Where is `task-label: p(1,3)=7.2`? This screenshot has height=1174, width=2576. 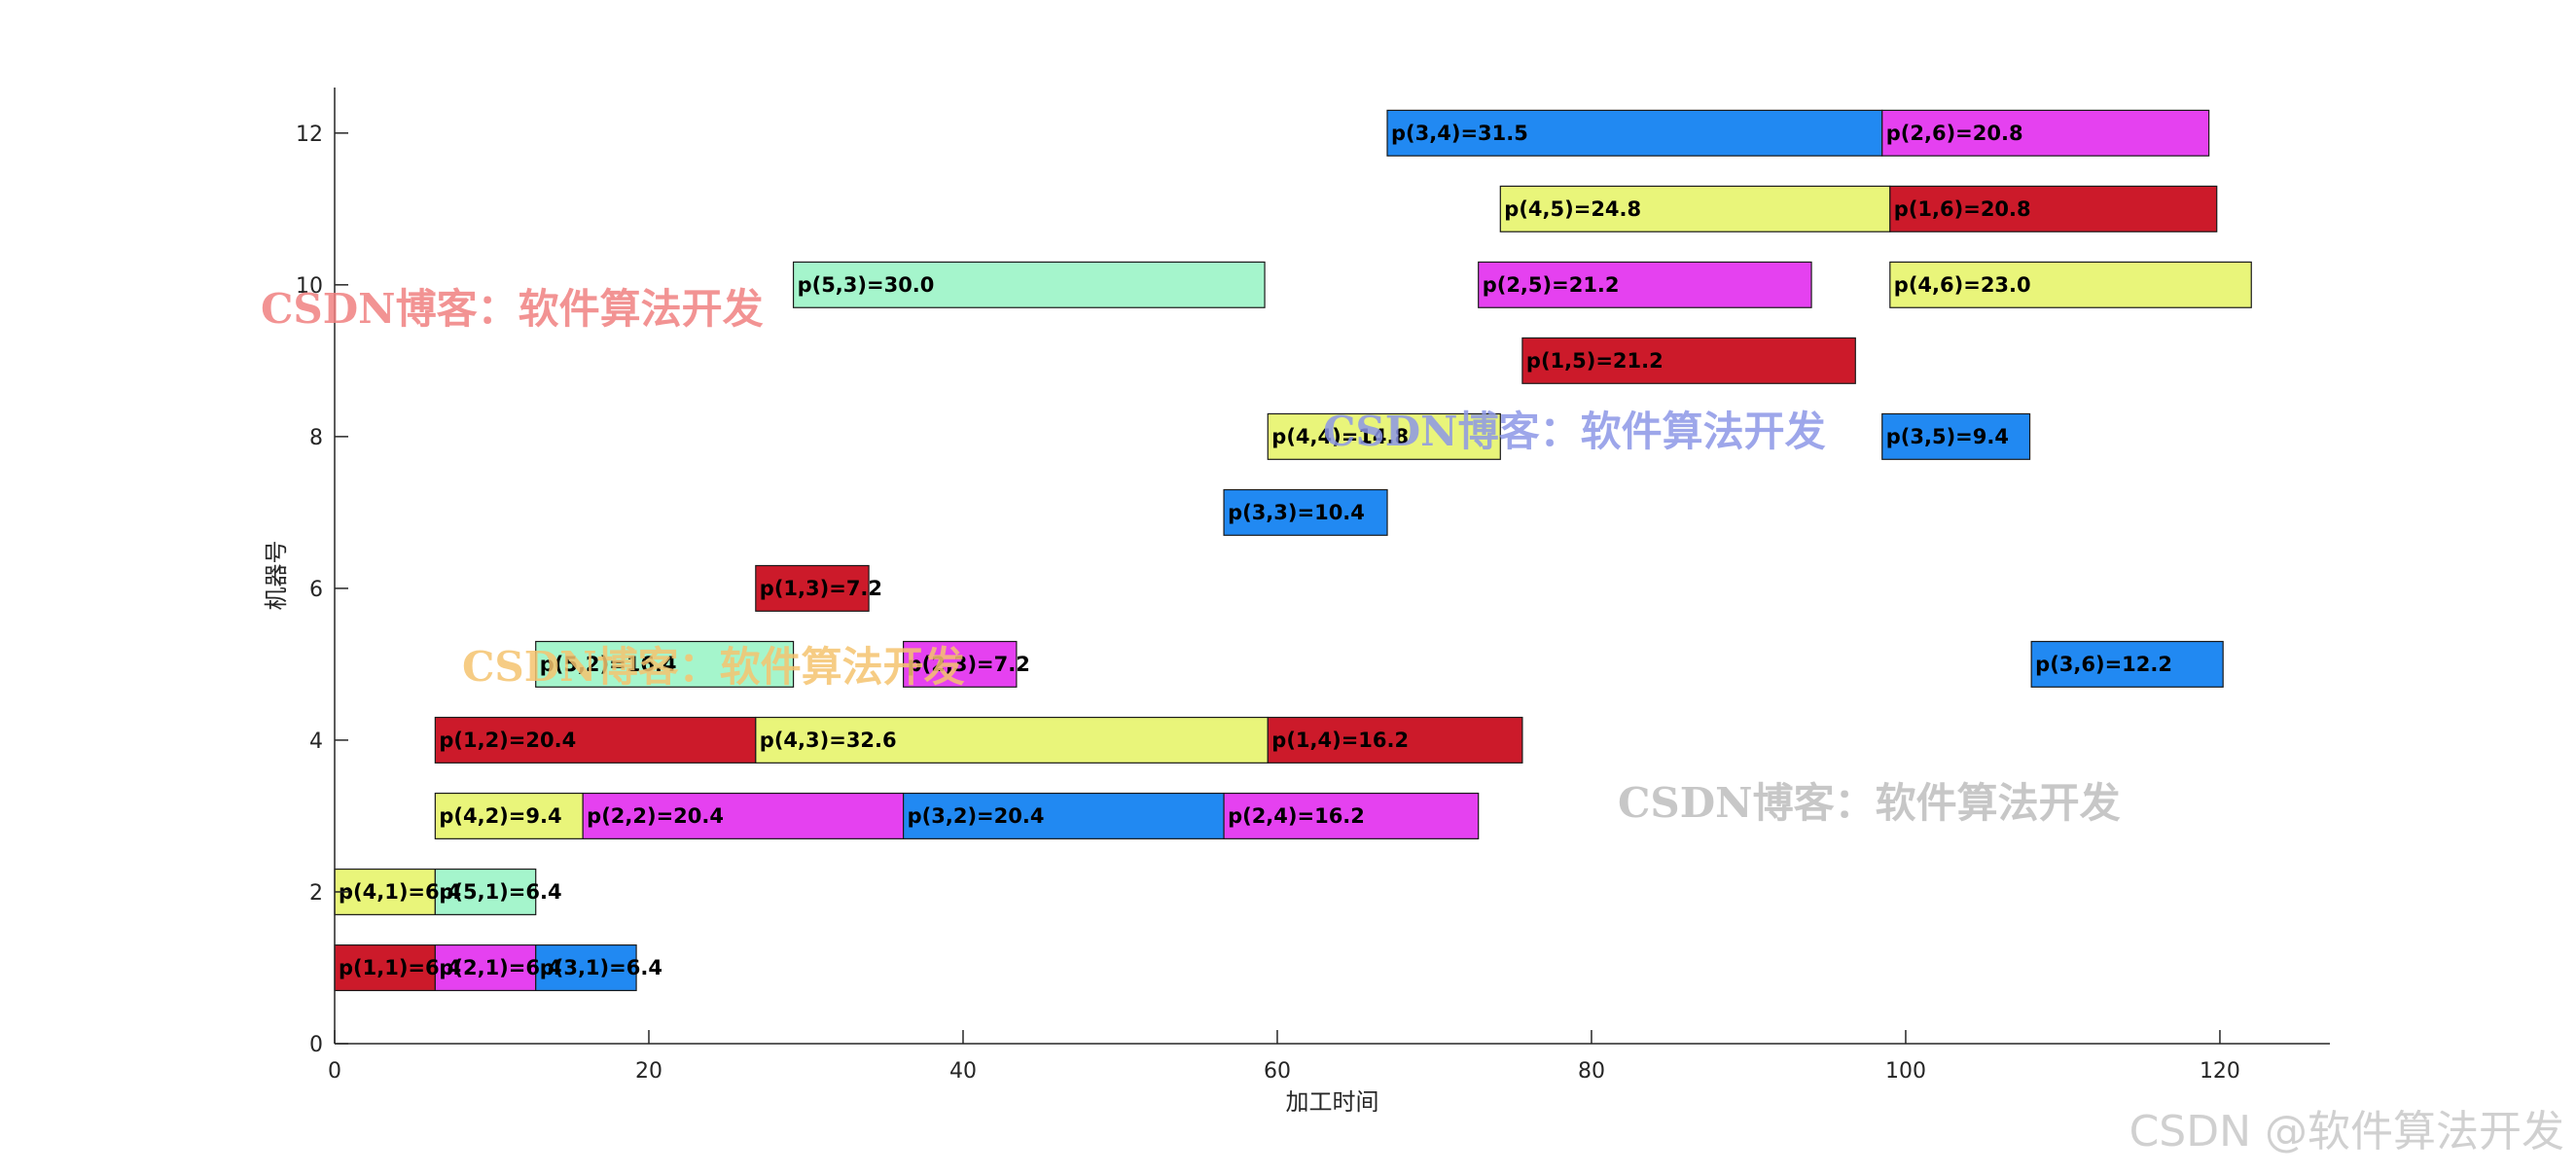 task-label: p(1,3)=7.2 is located at coordinates (821, 588).